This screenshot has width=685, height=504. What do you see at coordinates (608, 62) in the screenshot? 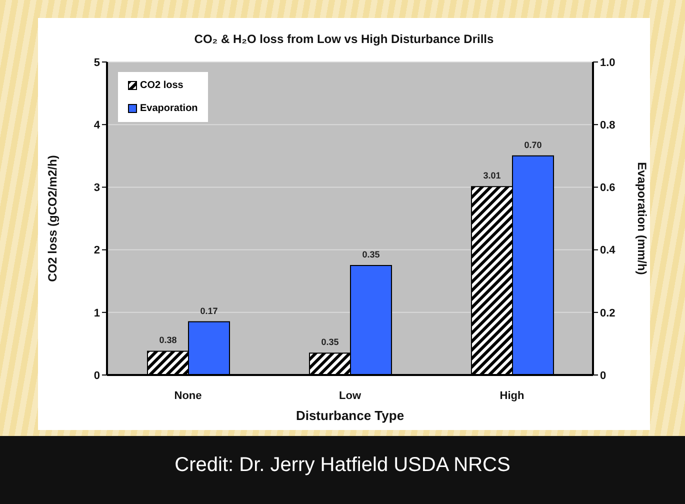
I see `y2-tick-label: 1.0` at bounding box center [608, 62].